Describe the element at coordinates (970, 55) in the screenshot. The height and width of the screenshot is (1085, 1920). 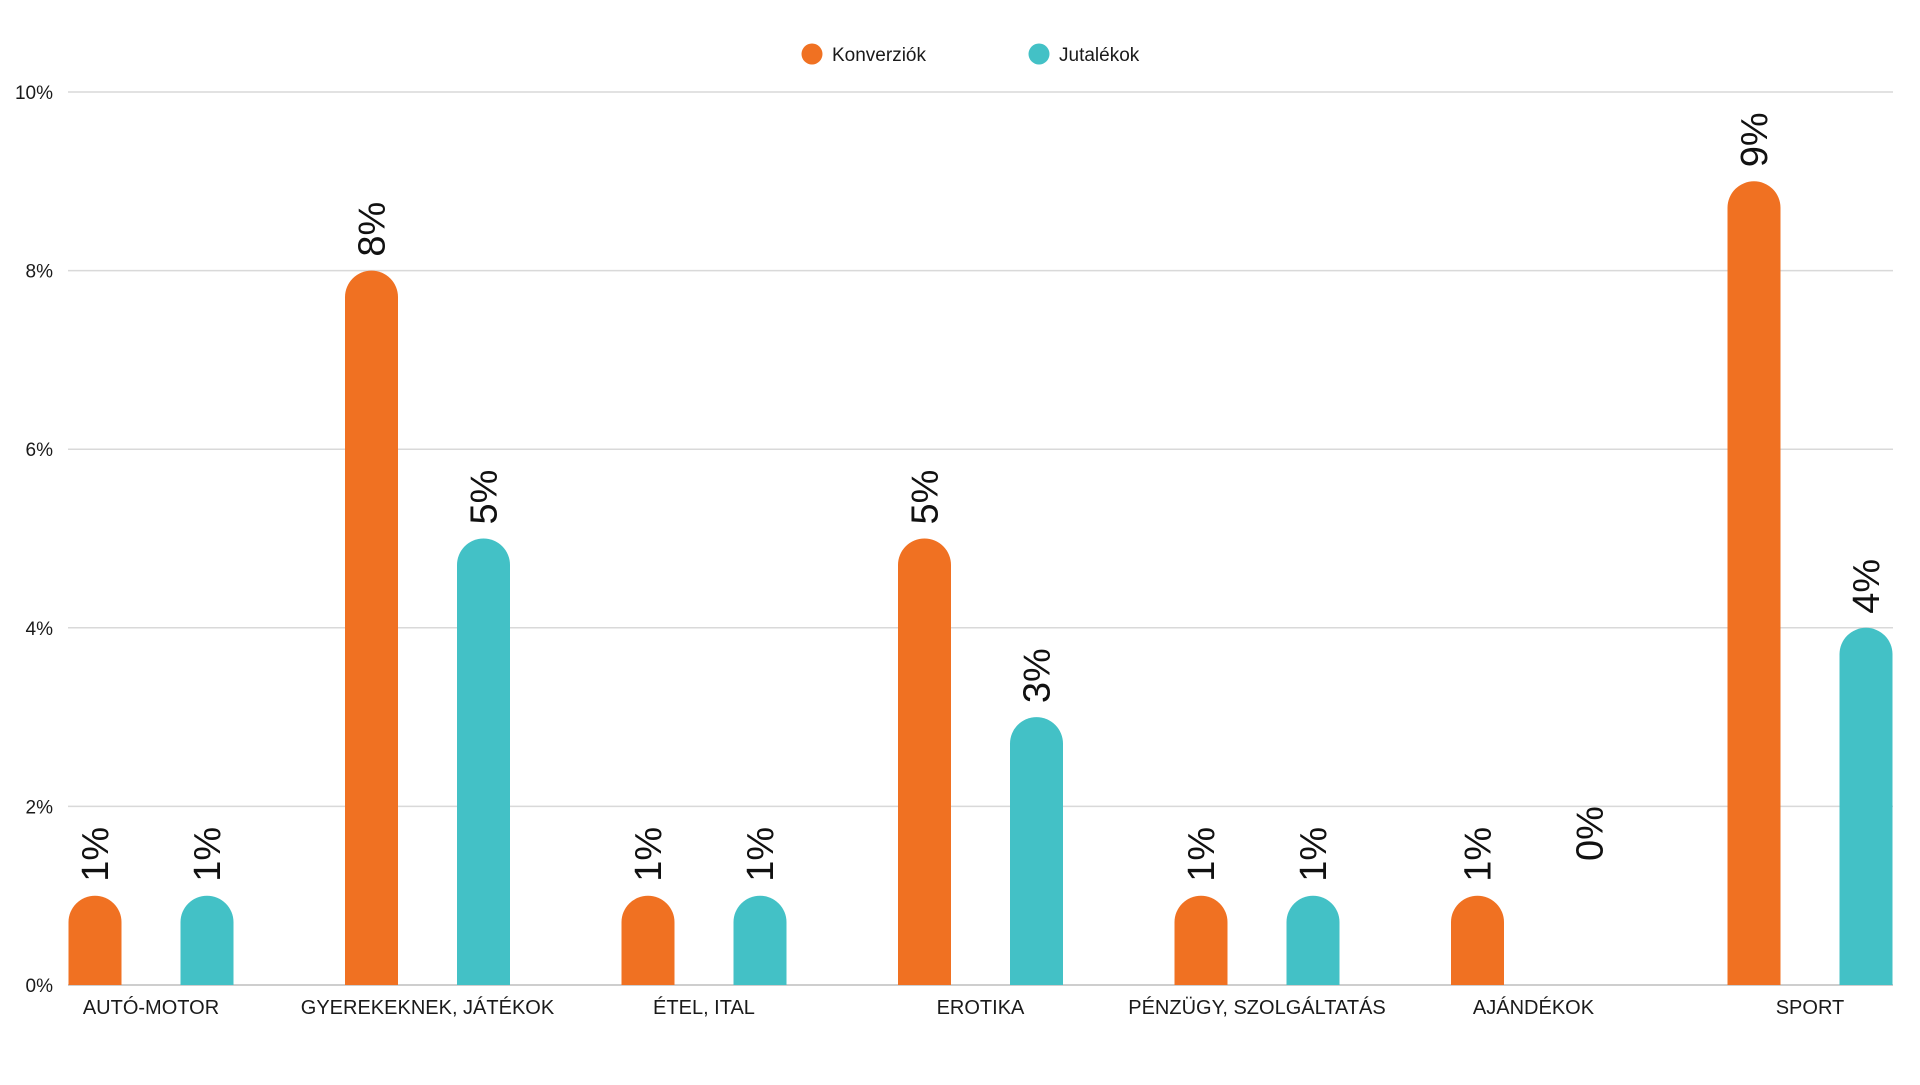
I see `legend: Konverziók Jutalékok` at that location.